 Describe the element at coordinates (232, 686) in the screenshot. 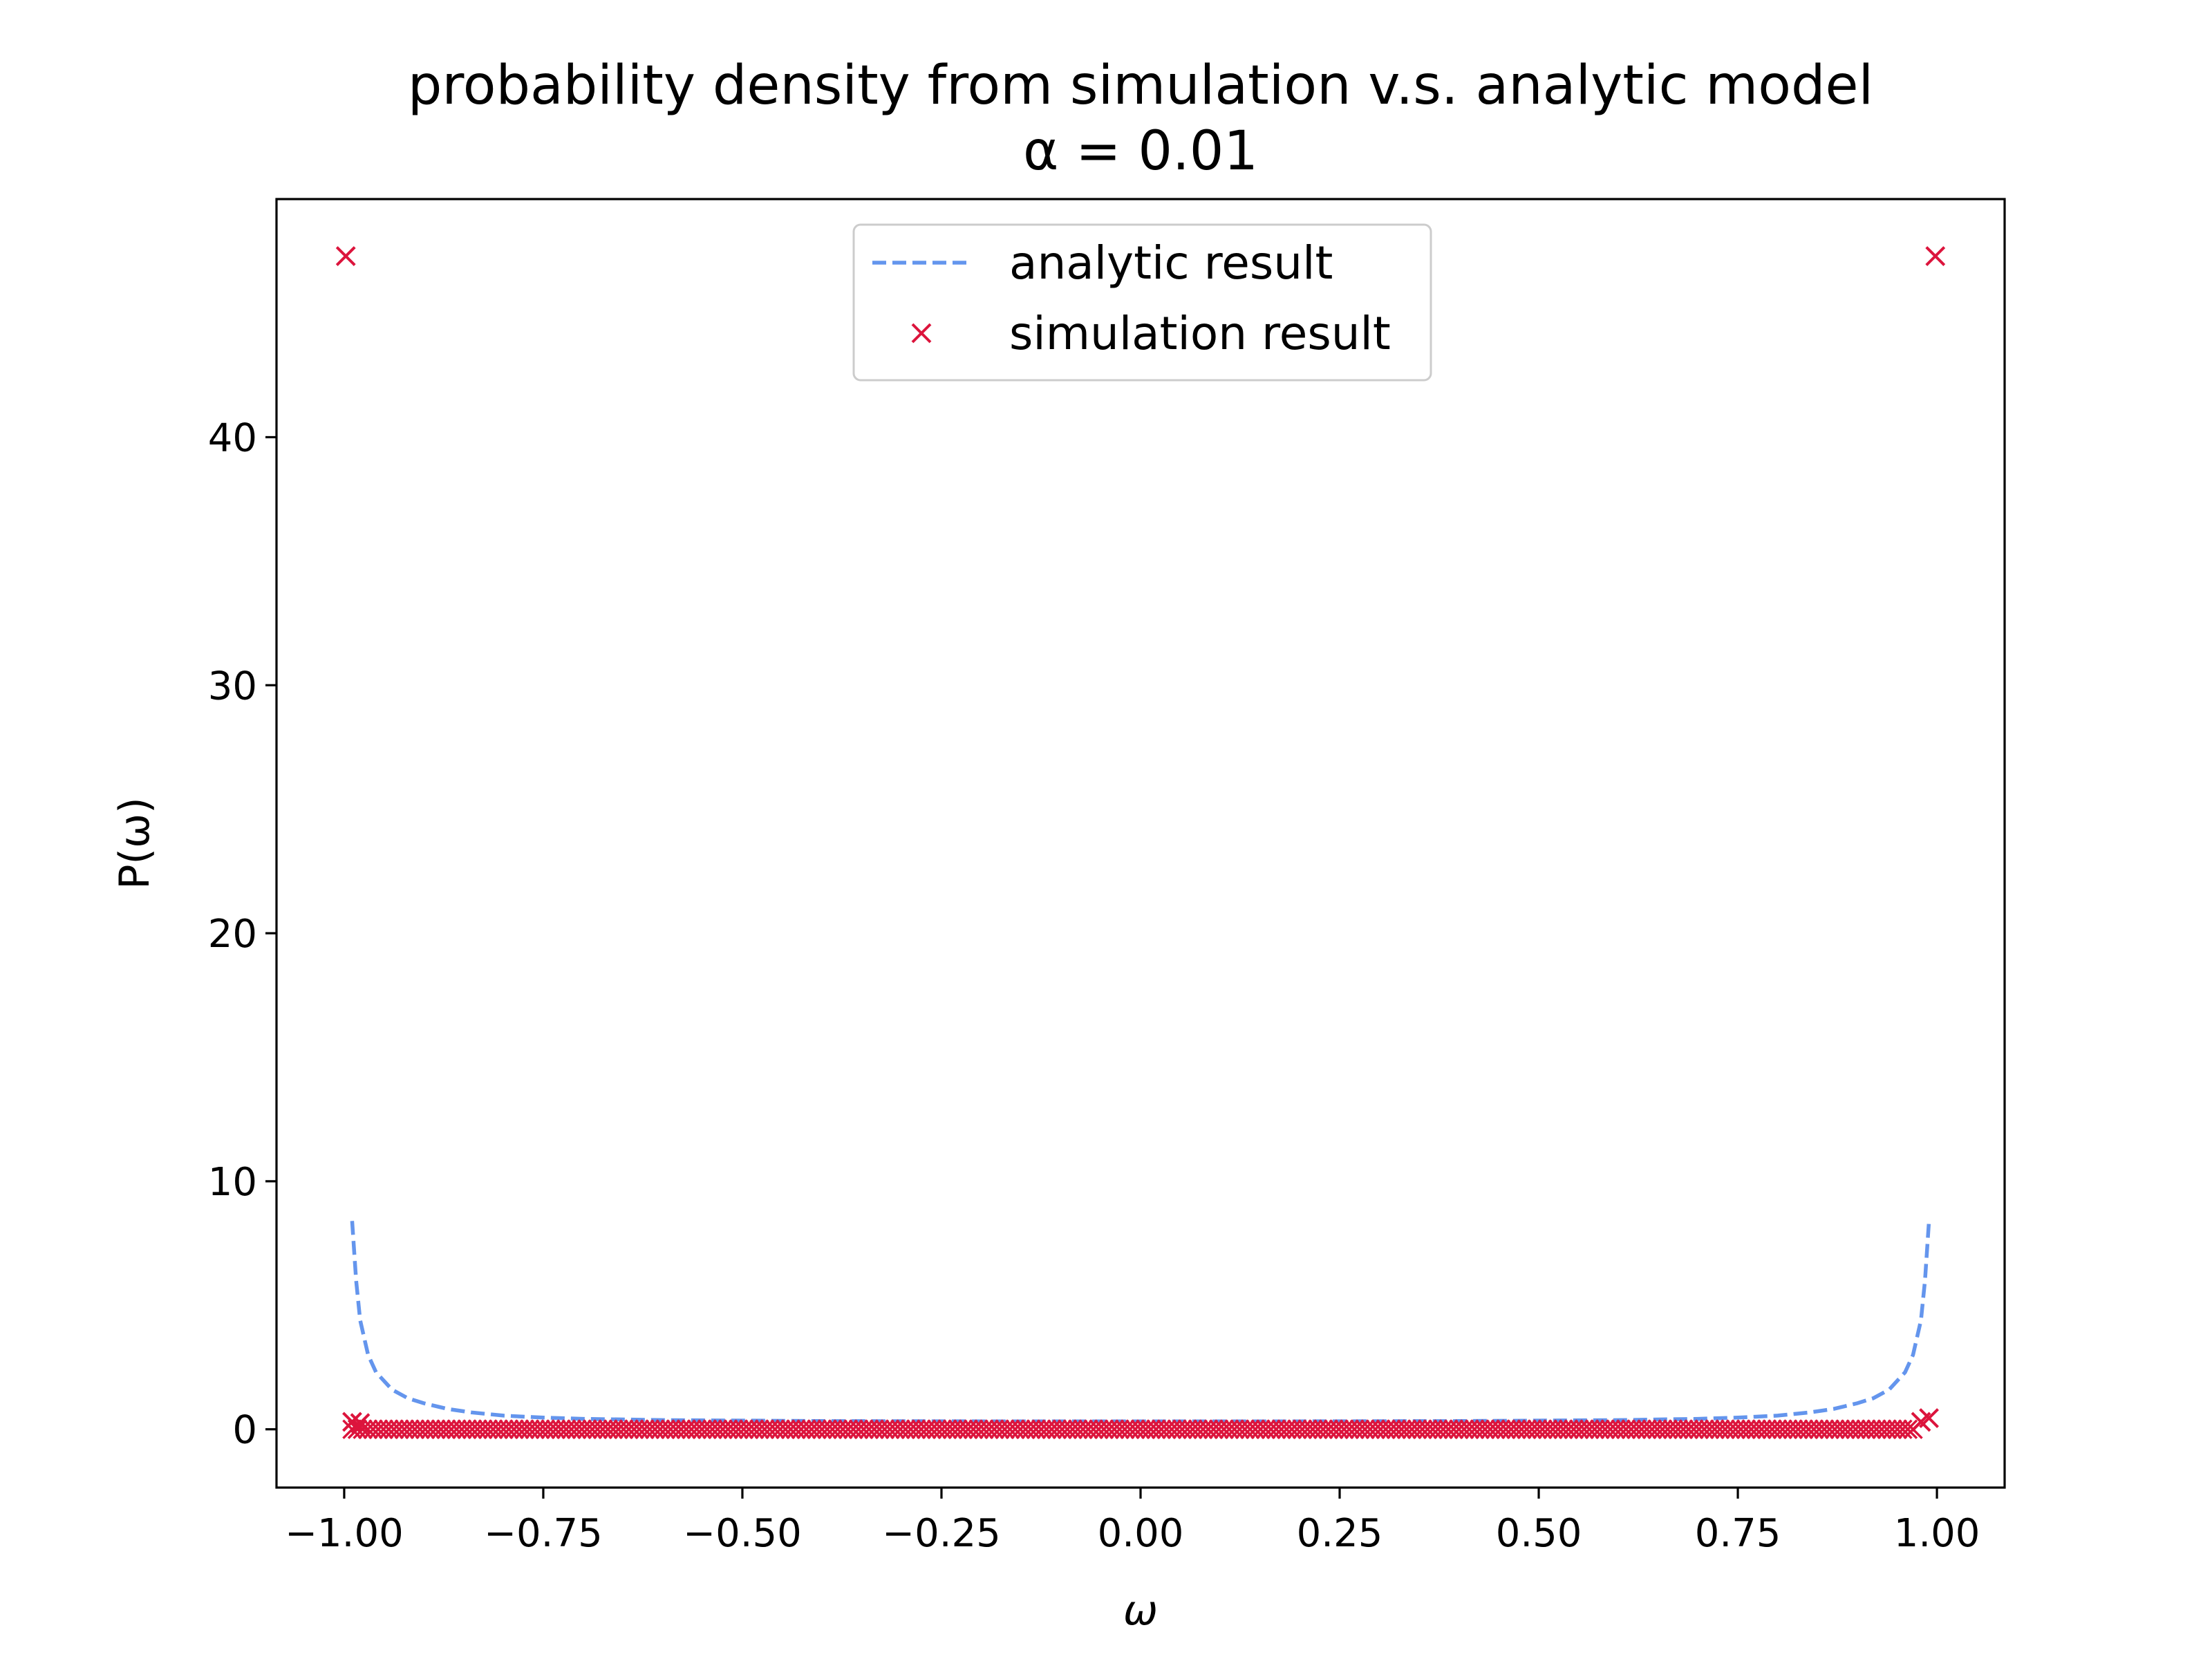

I see `y-tick-label: 30` at that location.